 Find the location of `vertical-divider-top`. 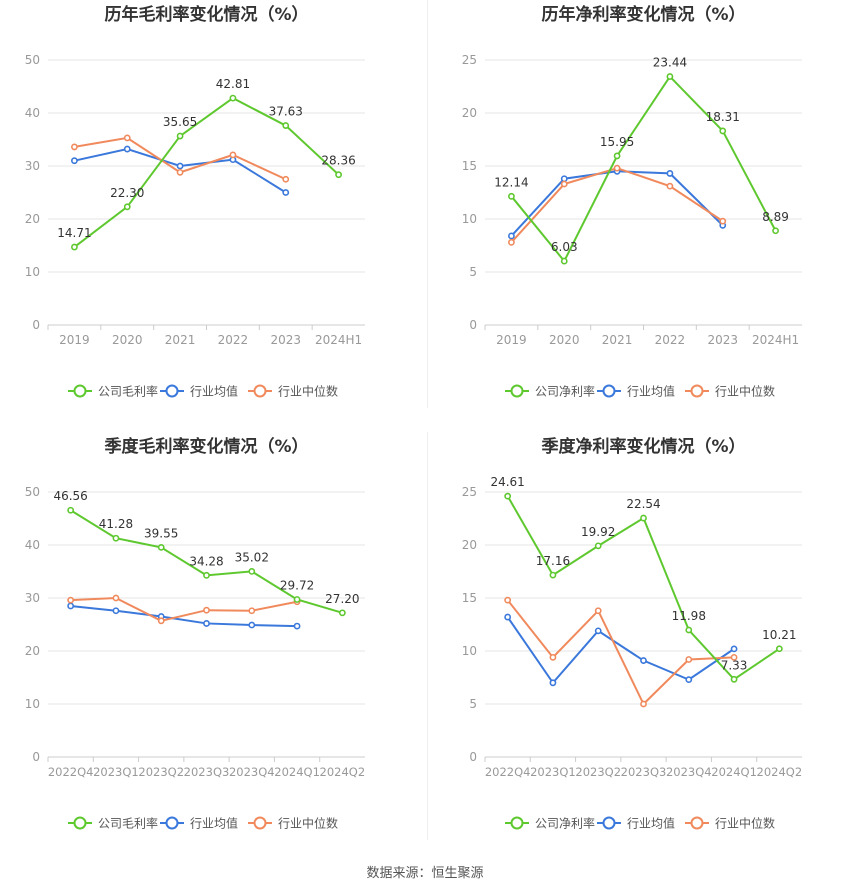

vertical-divider-top is located at coordinates (427, 204).